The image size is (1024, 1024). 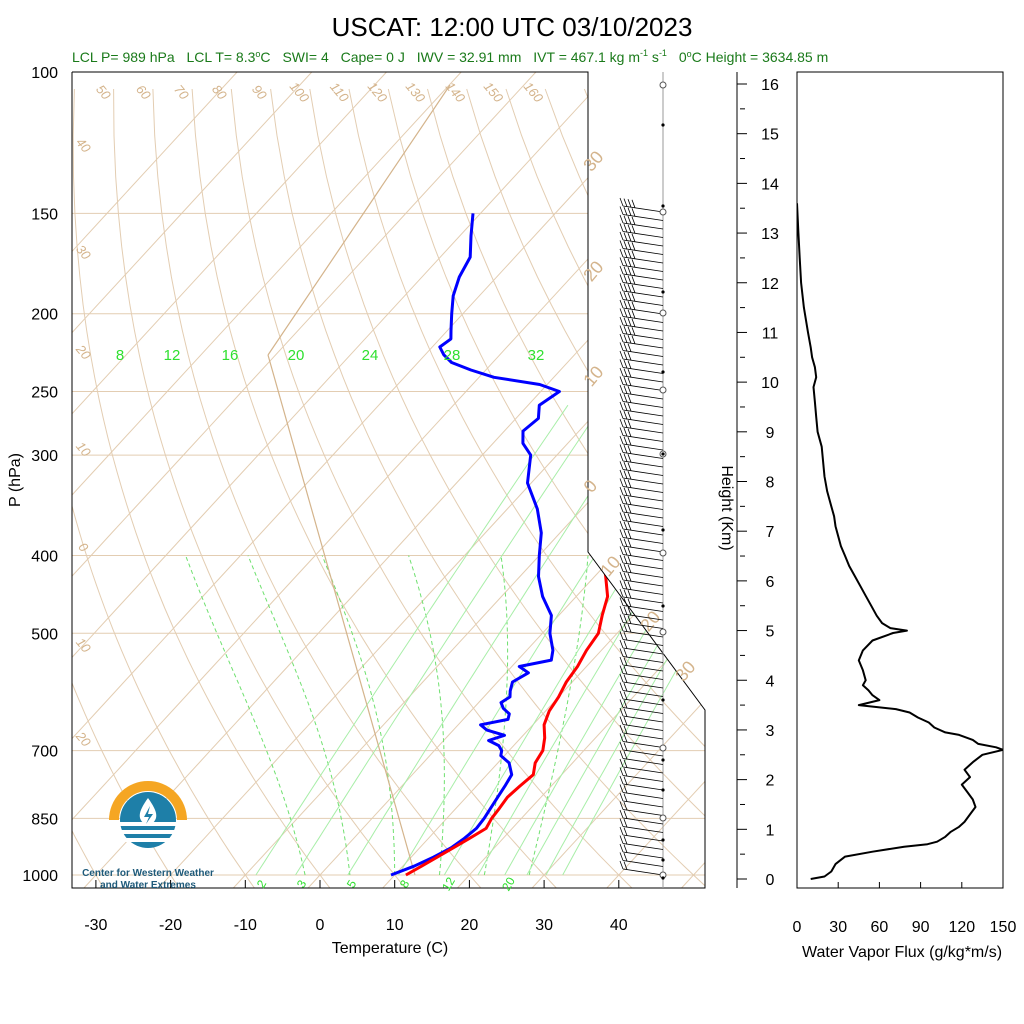 What do you see at coordinates (300, 92) in the screenshot?
I see `dry-adiabat-label: 100` at bounding box center [300, 92].